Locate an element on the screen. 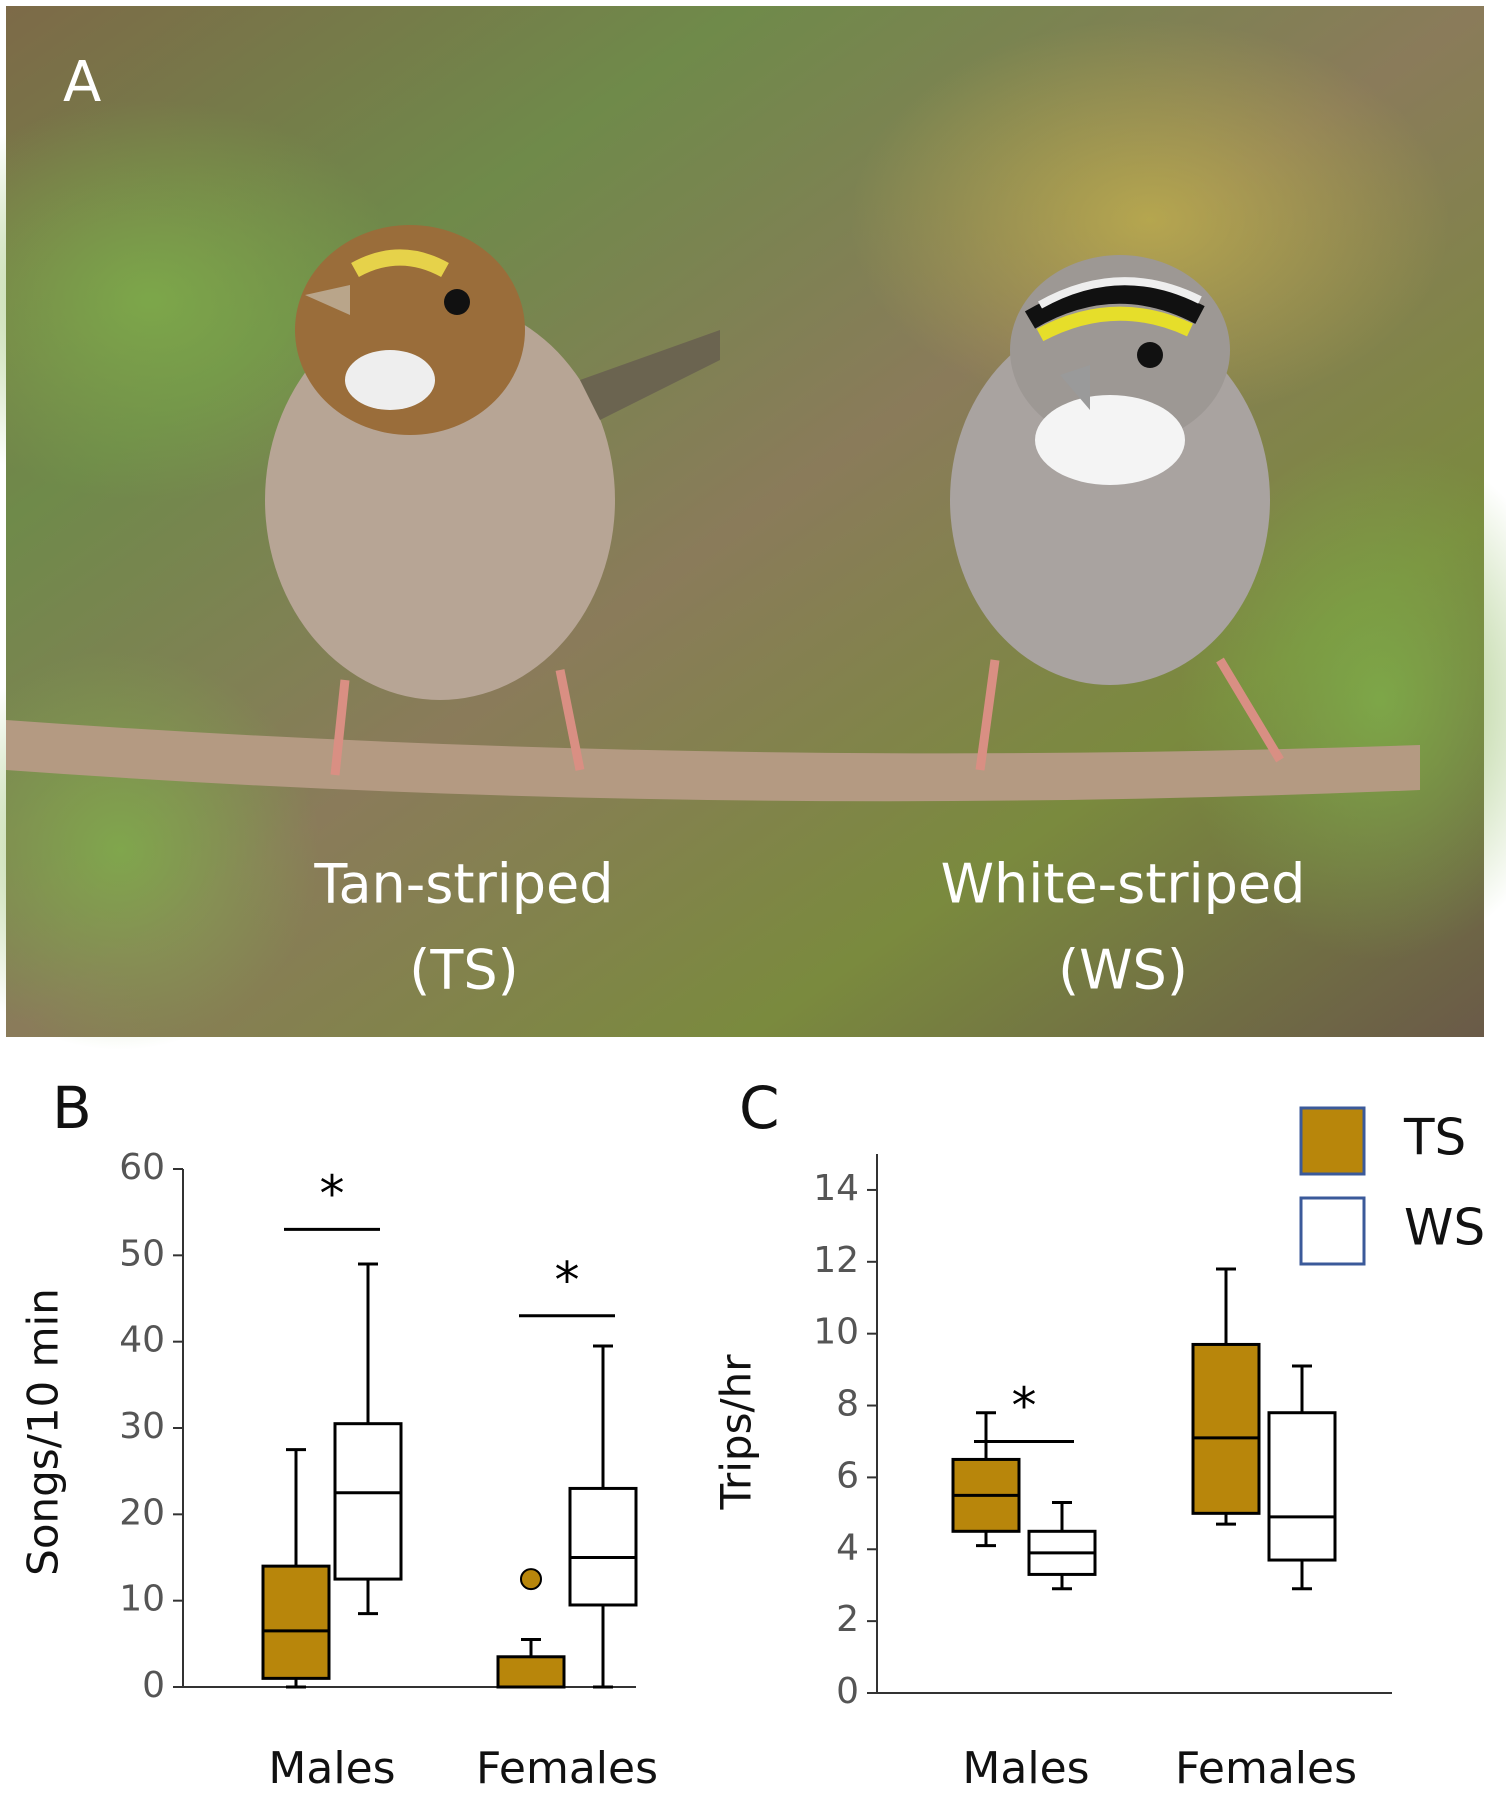 Image resolution: width=1506 pixels, height=1804 pixels. y-tick-label: 50 is located at coordinates (142, 1253).